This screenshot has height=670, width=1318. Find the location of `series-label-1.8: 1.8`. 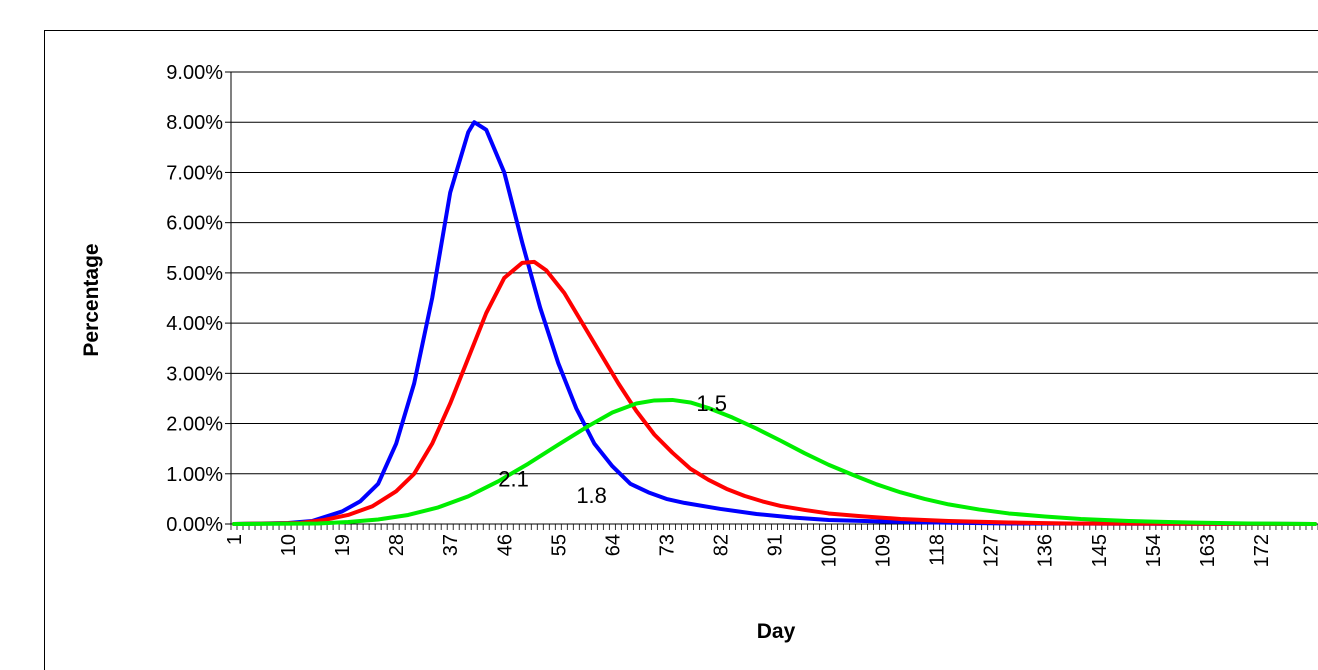

series-label-1.8: 1.8 is located at coordinates (591, 495).